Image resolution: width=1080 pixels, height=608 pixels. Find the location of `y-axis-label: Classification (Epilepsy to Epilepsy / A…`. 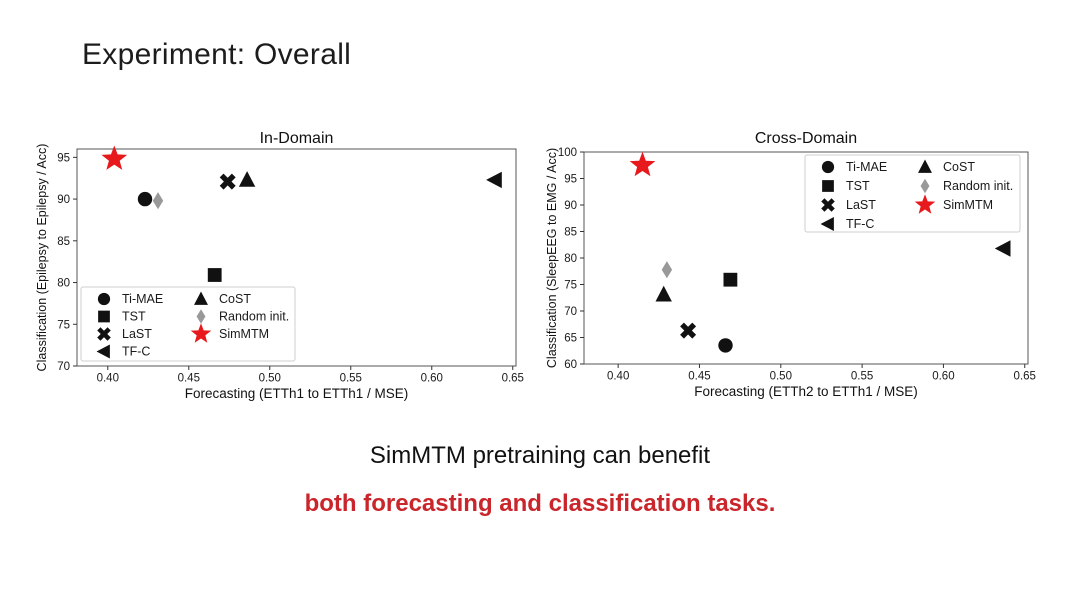

y-axis-label: Classification (Epilepsy to Epilepsy / A… is located at coordinates (42, 258).